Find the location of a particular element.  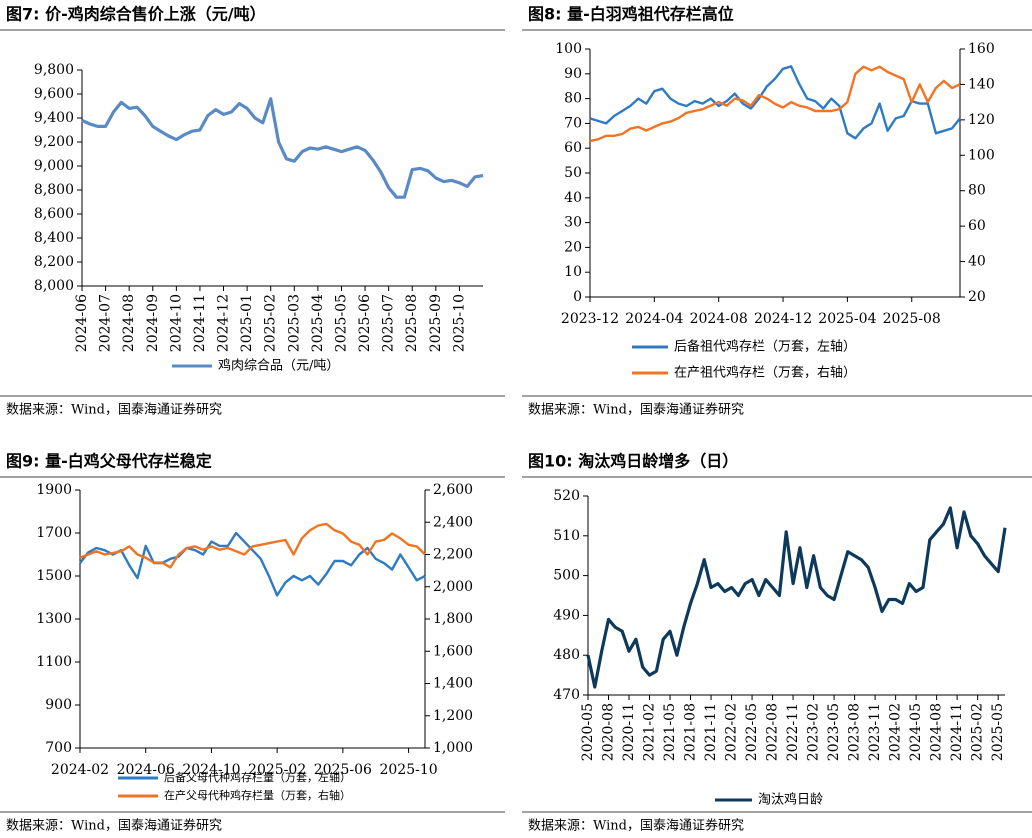

x-tick-label: 2024-07 is located at coordinates (106, 323).